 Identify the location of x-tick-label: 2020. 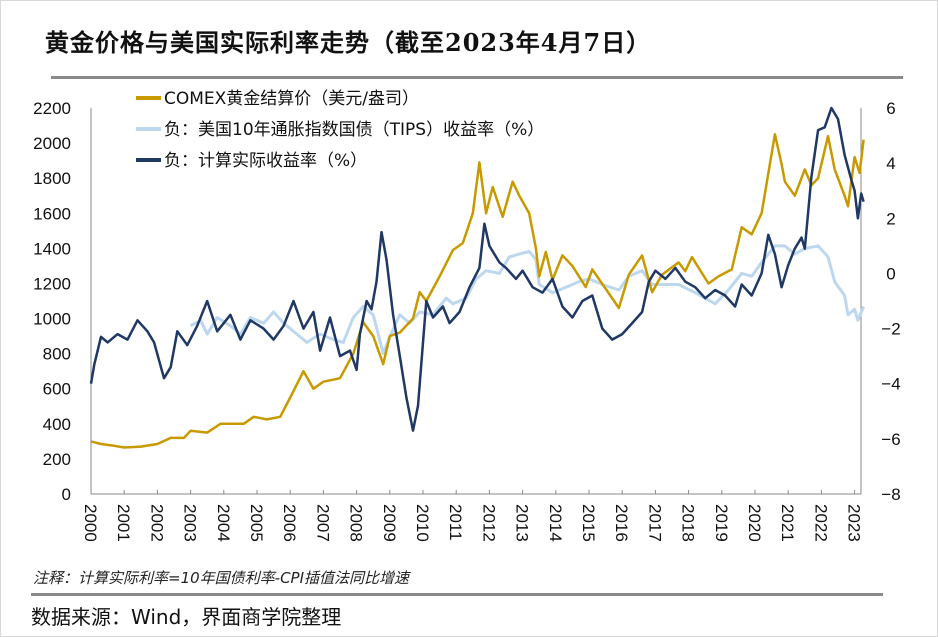
(754, 523).